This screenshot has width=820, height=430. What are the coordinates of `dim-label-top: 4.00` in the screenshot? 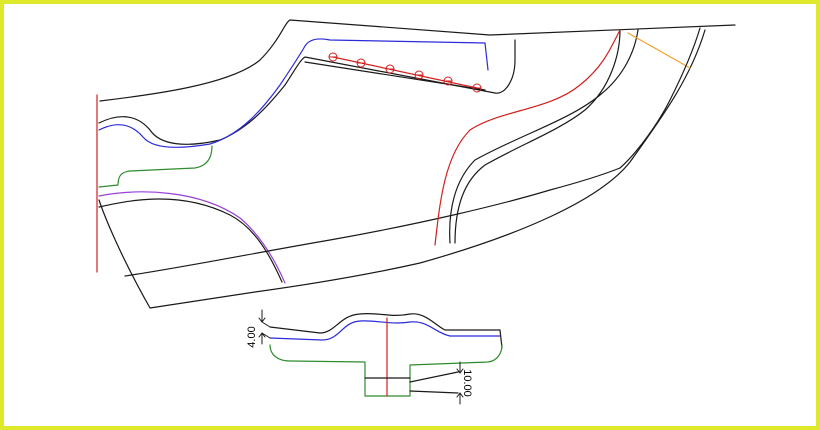 It's located at (252, 336).